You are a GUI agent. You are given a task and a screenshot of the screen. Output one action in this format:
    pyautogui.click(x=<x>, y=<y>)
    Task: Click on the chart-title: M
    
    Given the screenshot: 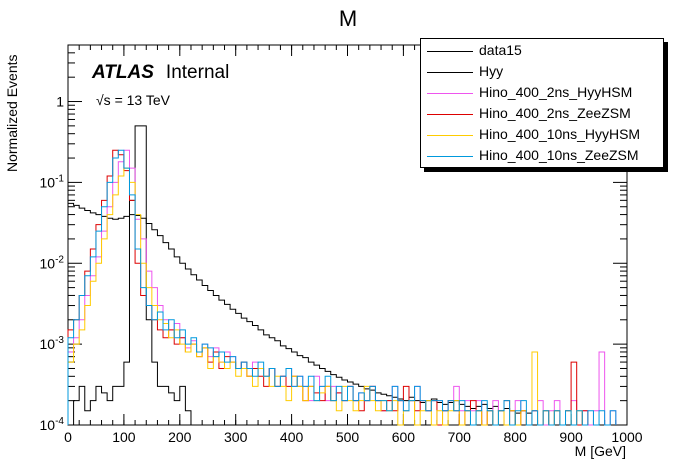 What is the action you would take?
    pyautogui.click(x=348, y=18)
    